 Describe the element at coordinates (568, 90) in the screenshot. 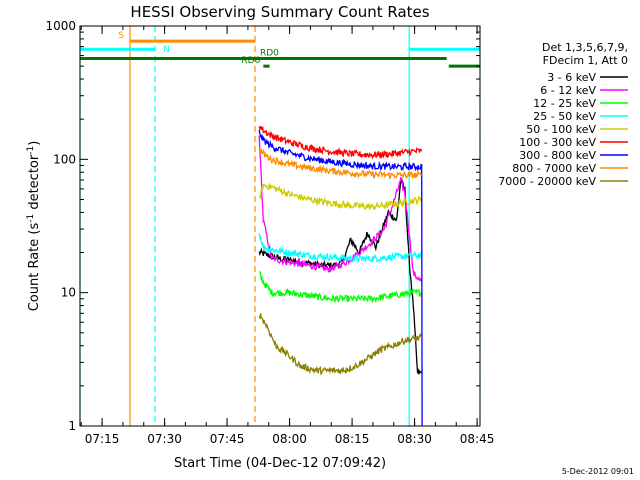

I see `legend-label-2: 6 - 12 keV` at that location.